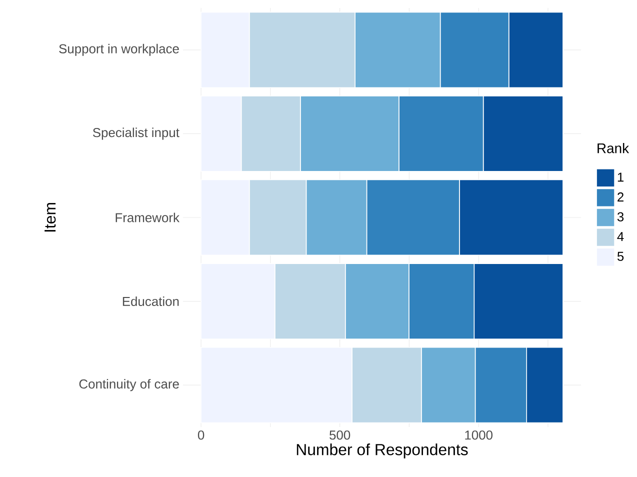  What do you see at coordinates (50, 217) in the screenshot?
I see `y-axis-title: Item` at bounding box center [50, 217].